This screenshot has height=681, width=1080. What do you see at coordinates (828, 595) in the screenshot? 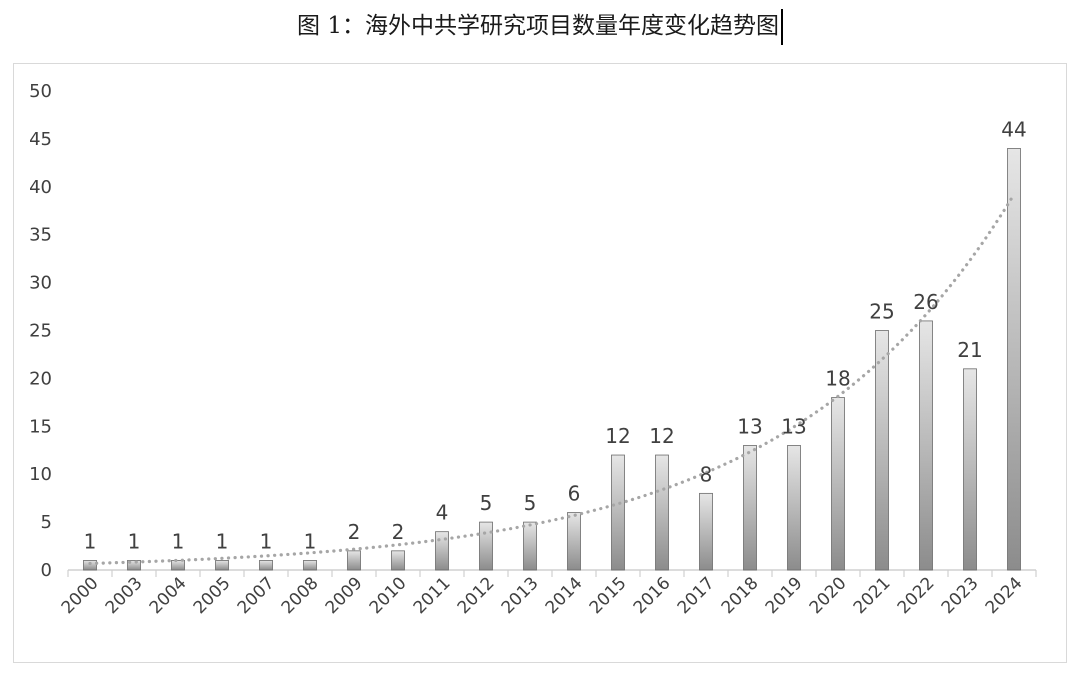
I see `x-tick-label: 2020` at bounding box center [828, 595].